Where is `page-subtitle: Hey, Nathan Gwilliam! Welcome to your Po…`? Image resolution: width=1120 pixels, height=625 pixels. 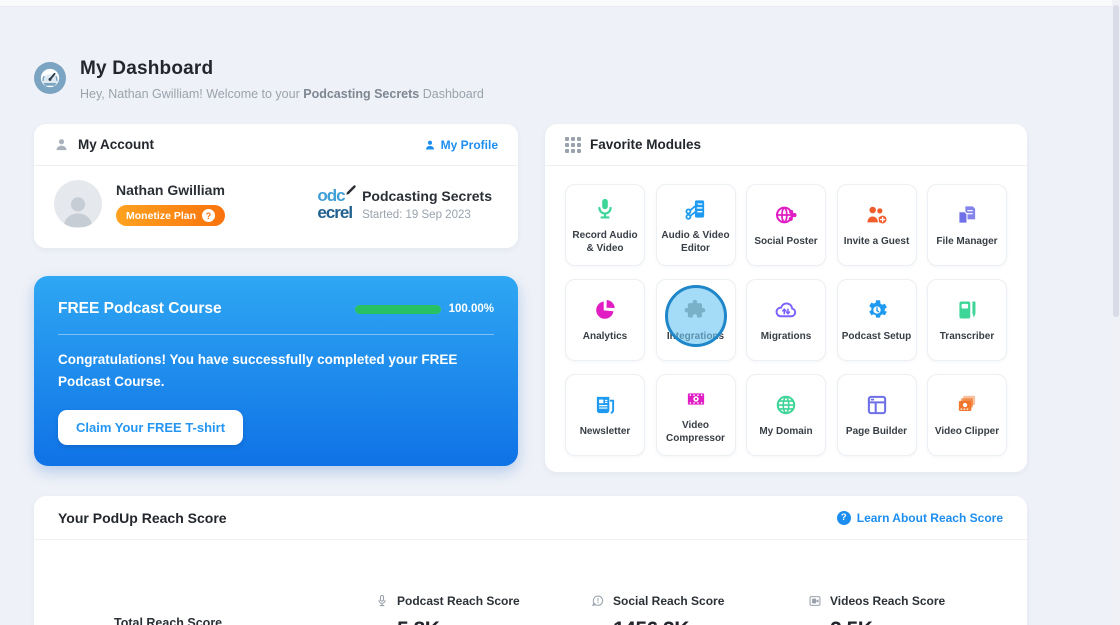 page-subtitle: Hey, Nathan Gwilliam! Welcome to your Po… is located at coordinates (282, 94).